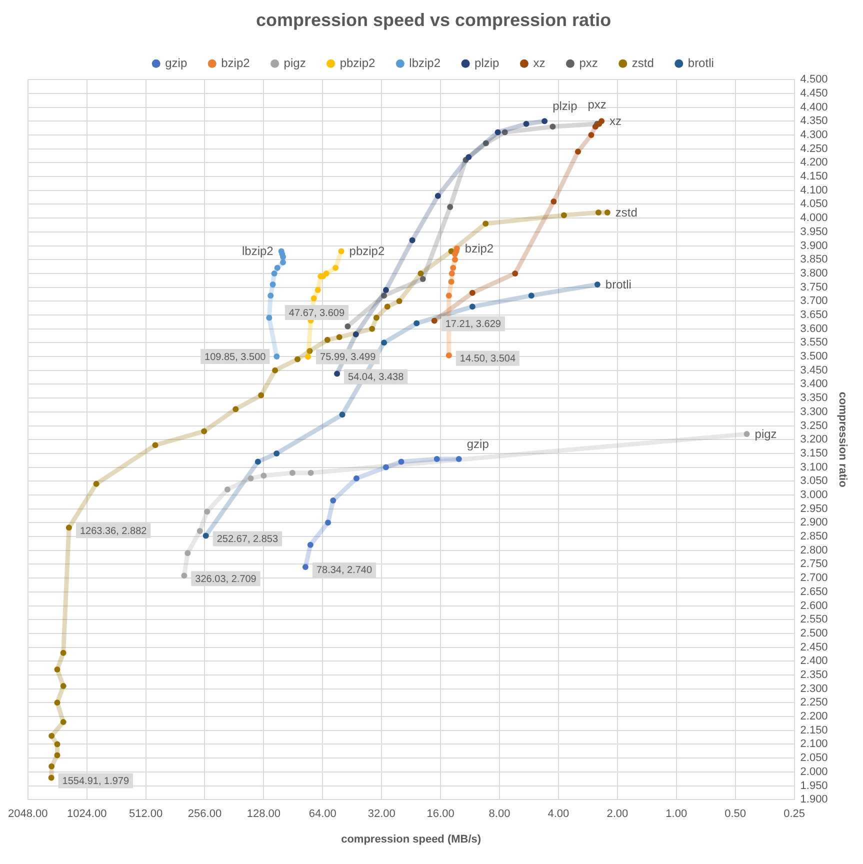 The width and height of the screenshot is (863, 864). I want to click on y-tick-label: 4.200, so click(814, 162).